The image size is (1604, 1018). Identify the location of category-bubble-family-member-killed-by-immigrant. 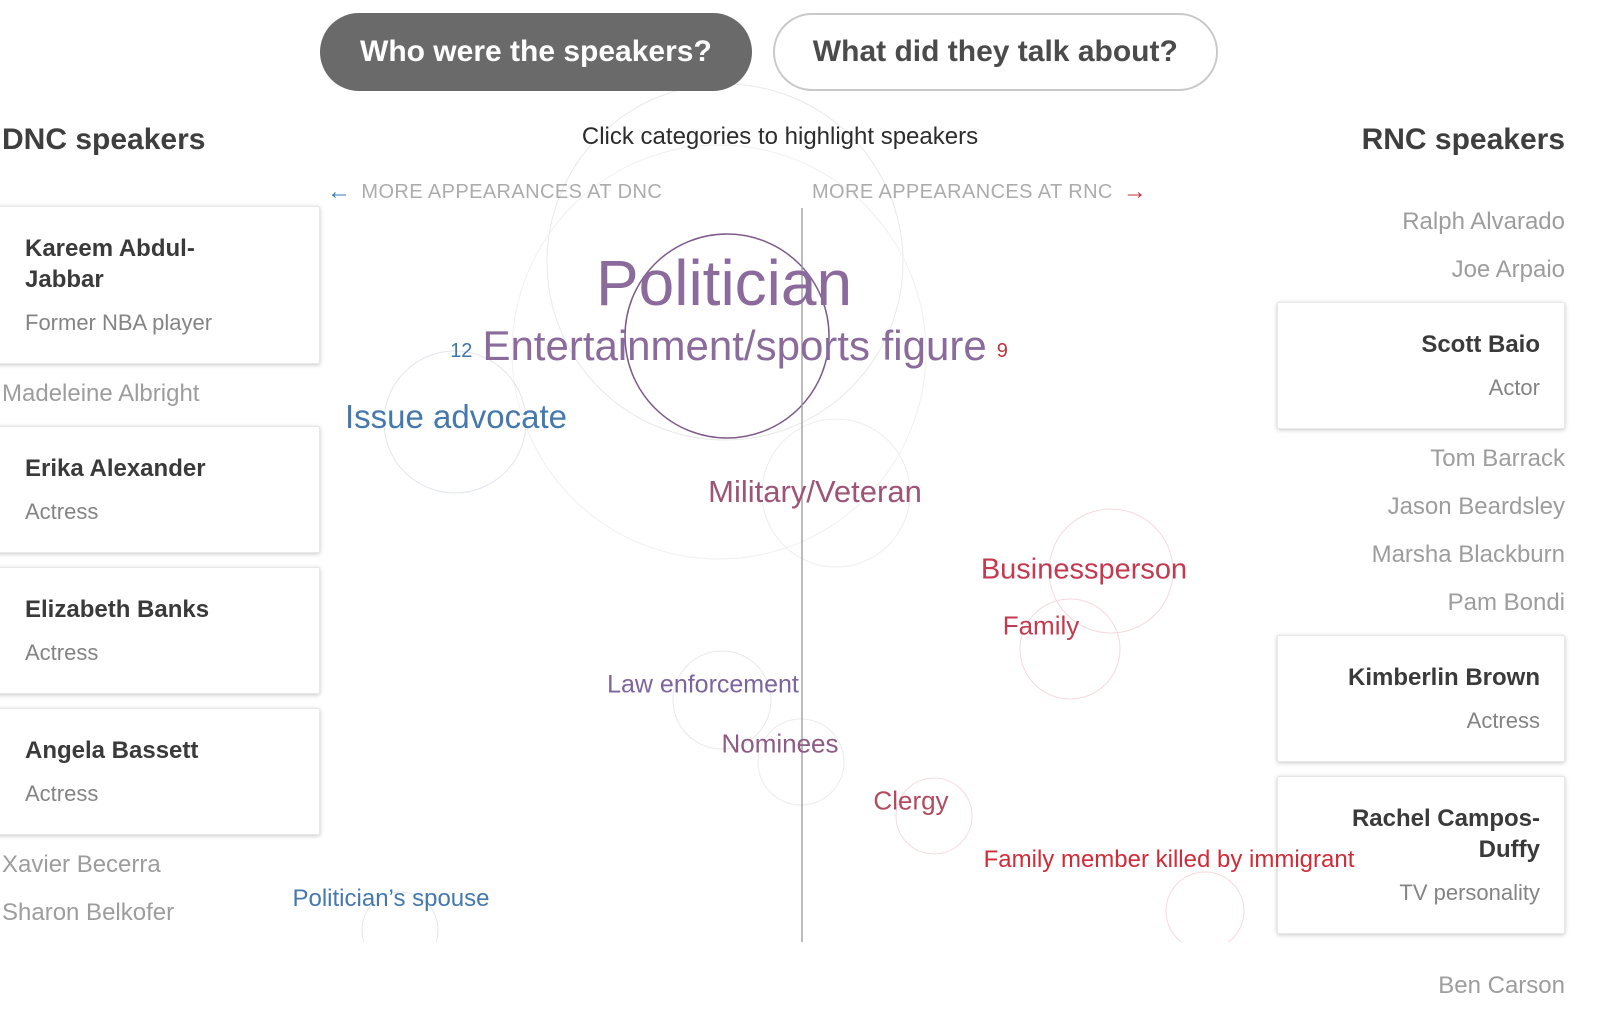
(1205, 906).